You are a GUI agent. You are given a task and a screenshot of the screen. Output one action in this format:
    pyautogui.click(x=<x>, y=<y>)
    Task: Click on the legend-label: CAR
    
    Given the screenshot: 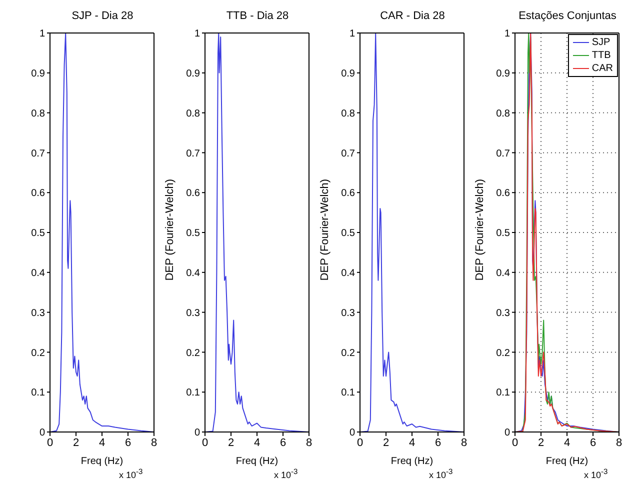 What is the action you would take?
    pyautogui.click(x=602, y=68)
    